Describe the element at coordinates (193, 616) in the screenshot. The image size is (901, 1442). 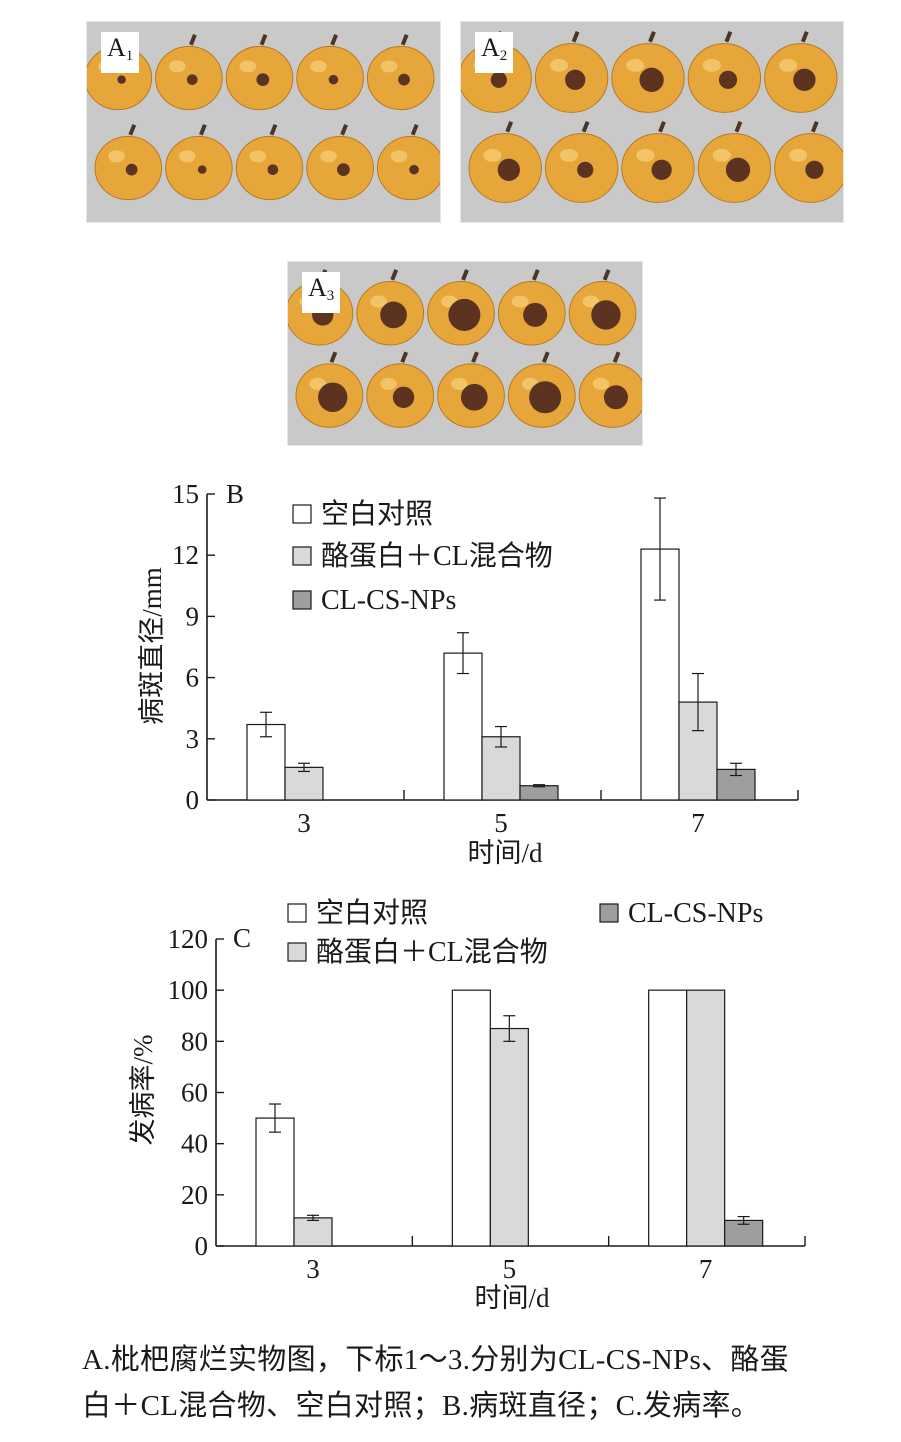
I see `y-tick-label: 9` at that location.